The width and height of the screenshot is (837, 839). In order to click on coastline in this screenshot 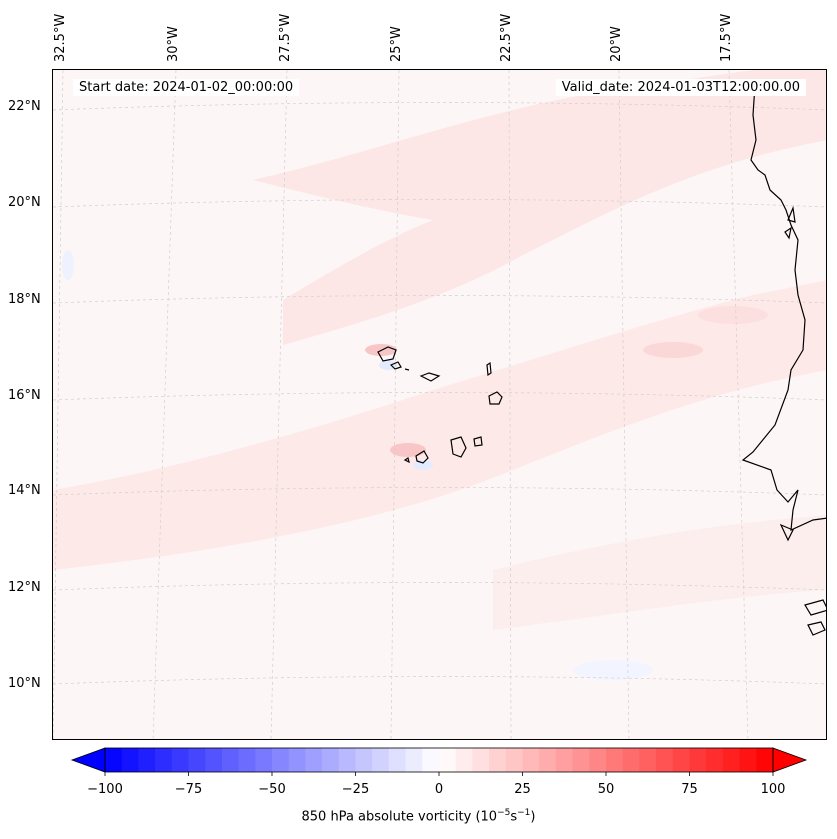, I will do `click(783, 360)`.